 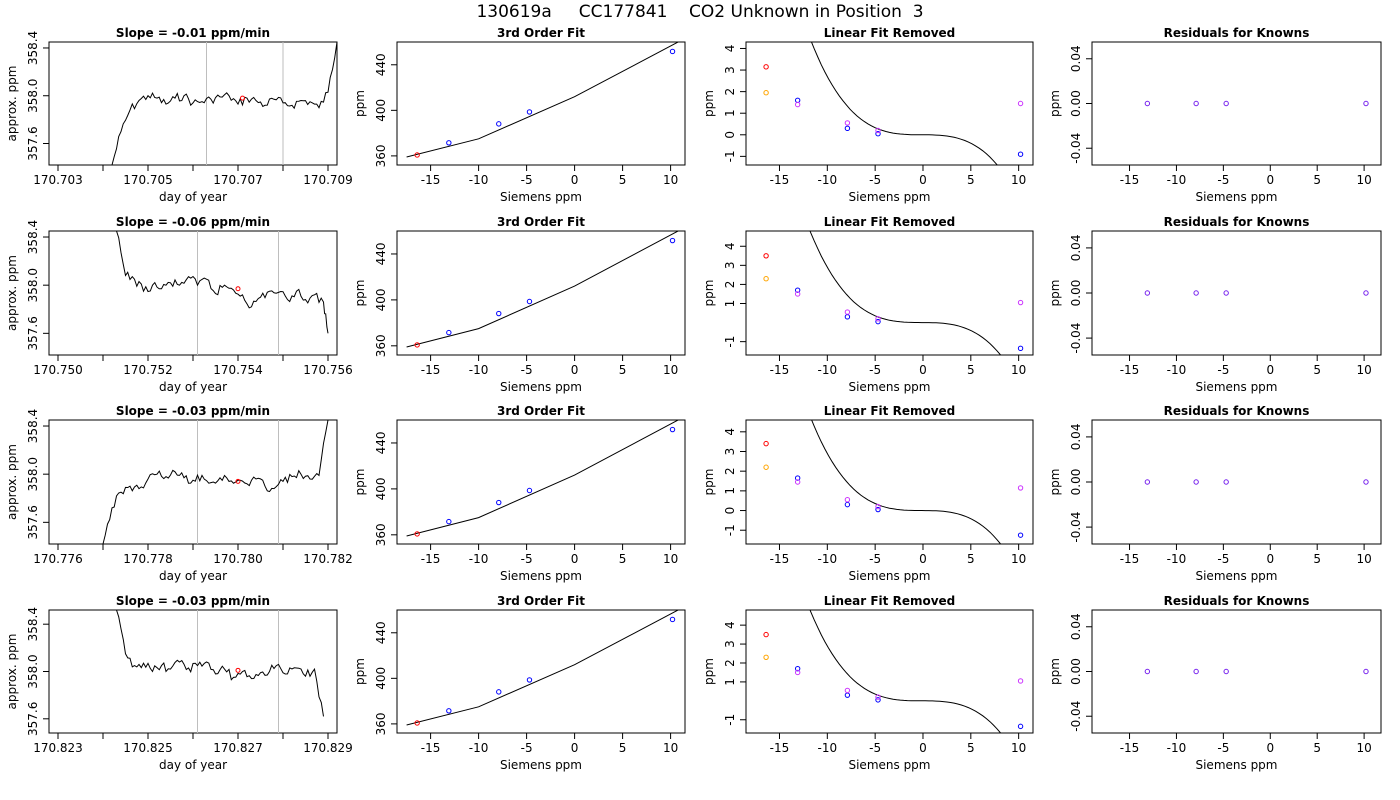 What do you see at coordinates (1018, 370) in the screenshot?
I see `panel-r2-c3-xtick-label: 10` at bounding box center [1018, 370].